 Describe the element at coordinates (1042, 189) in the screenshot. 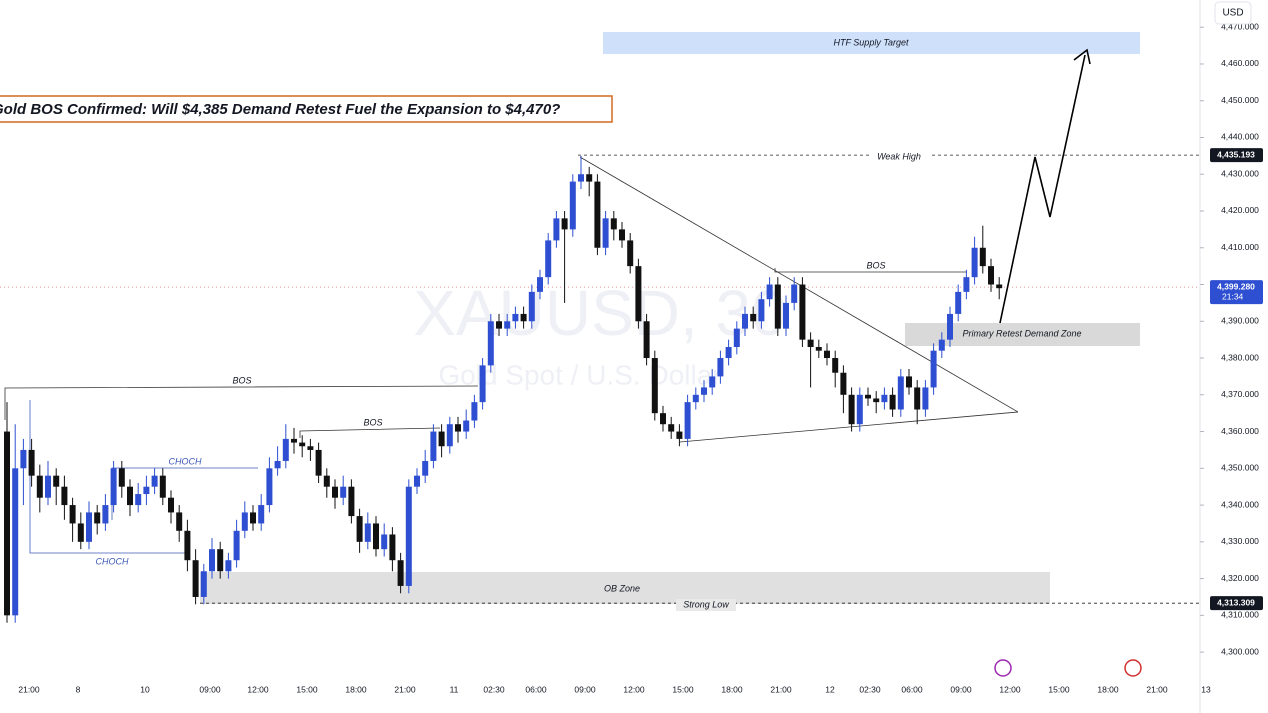

I see `projection-path` at that location.